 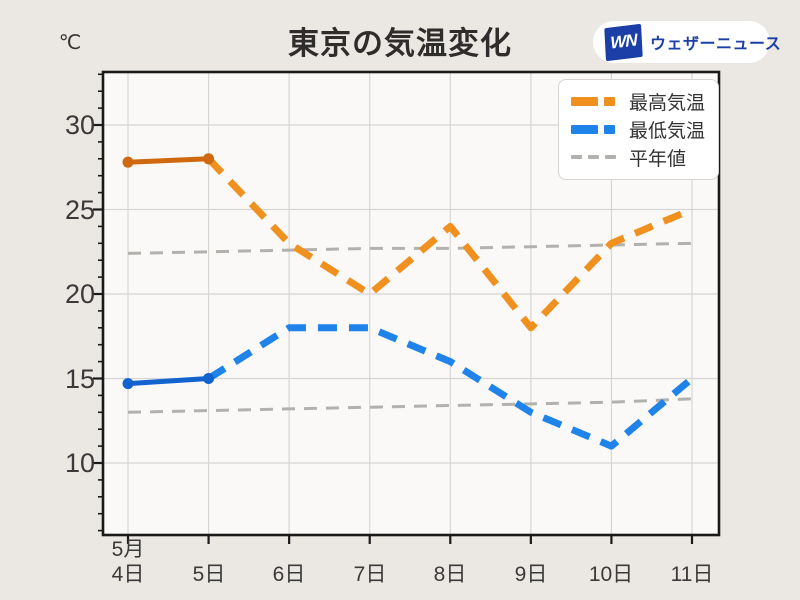 What do you see at coordinates (658, 159) in the screenshot?
I see `legend-label-normal: 平年値` at bounding box center [658, 159].